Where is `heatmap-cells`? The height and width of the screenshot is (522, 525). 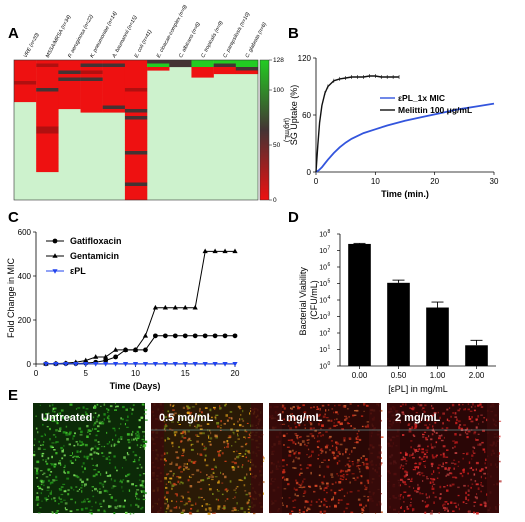
heatmap-cells is located at coordinates (136, 130).